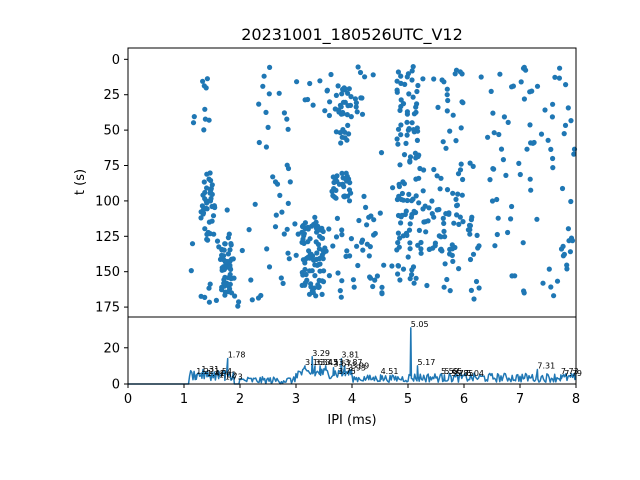 Image resolution: width=640 pixels, height=480 pixels. What do you see at coordinates (240, 399) in the screenshot?
I see `x-tick-label: 2` at bounding box center [240, 399].